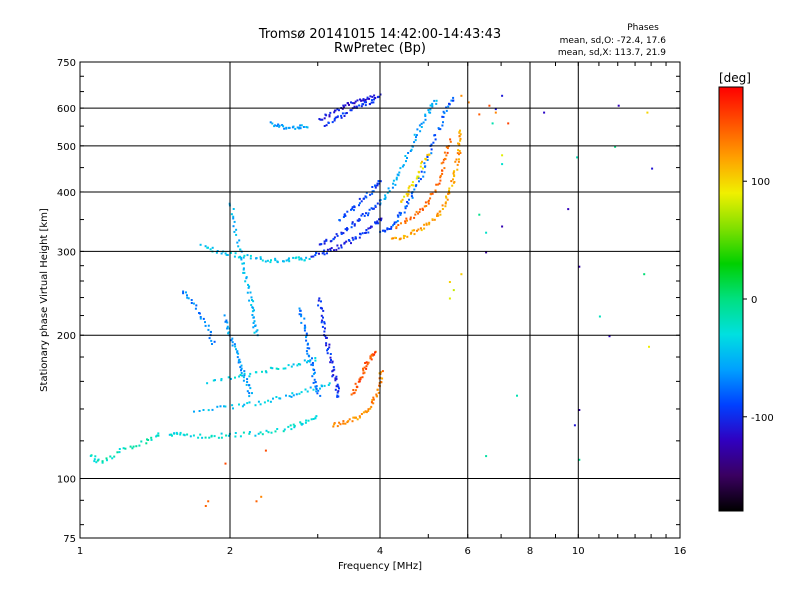  Describe the element at coordinates (731, 299) in the screenshot. I see `colorbar` at that location.